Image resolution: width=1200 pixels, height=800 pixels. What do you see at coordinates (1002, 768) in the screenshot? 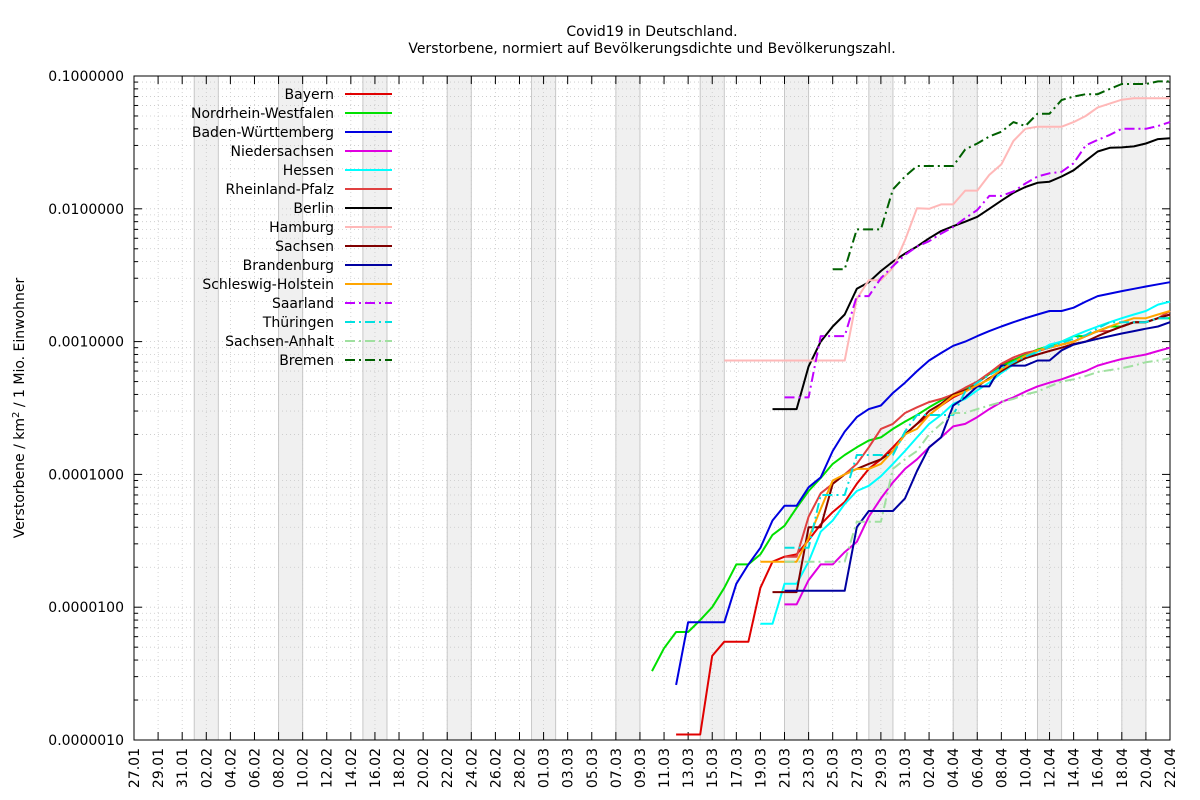
I see `x-tick-label: 08.04` at bounding box center [1002, 768].